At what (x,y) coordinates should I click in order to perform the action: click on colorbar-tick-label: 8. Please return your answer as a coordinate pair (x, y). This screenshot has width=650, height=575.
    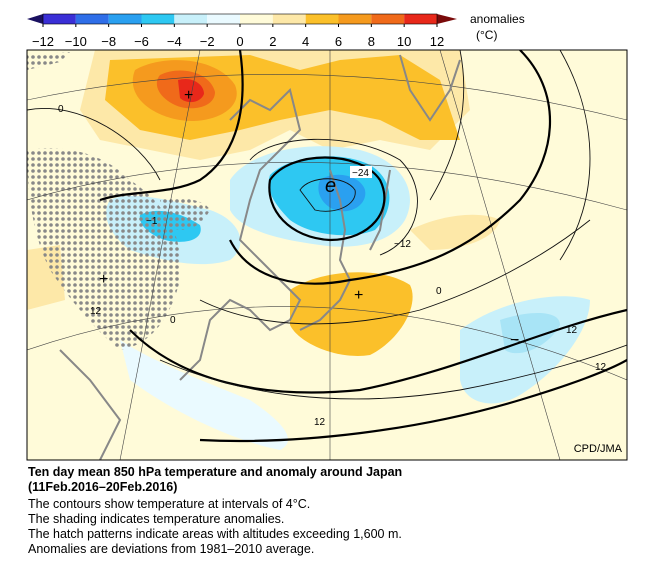
    Looking at the image, I should click on (371, 41).